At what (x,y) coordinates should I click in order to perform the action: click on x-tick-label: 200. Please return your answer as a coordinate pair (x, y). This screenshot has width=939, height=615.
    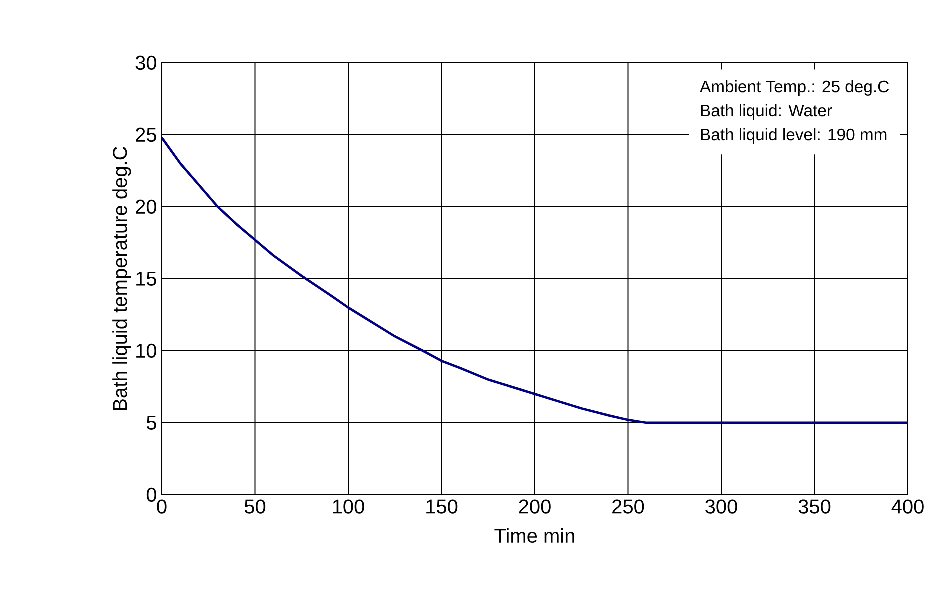
    Looking at the image, I should click on (535, 507).